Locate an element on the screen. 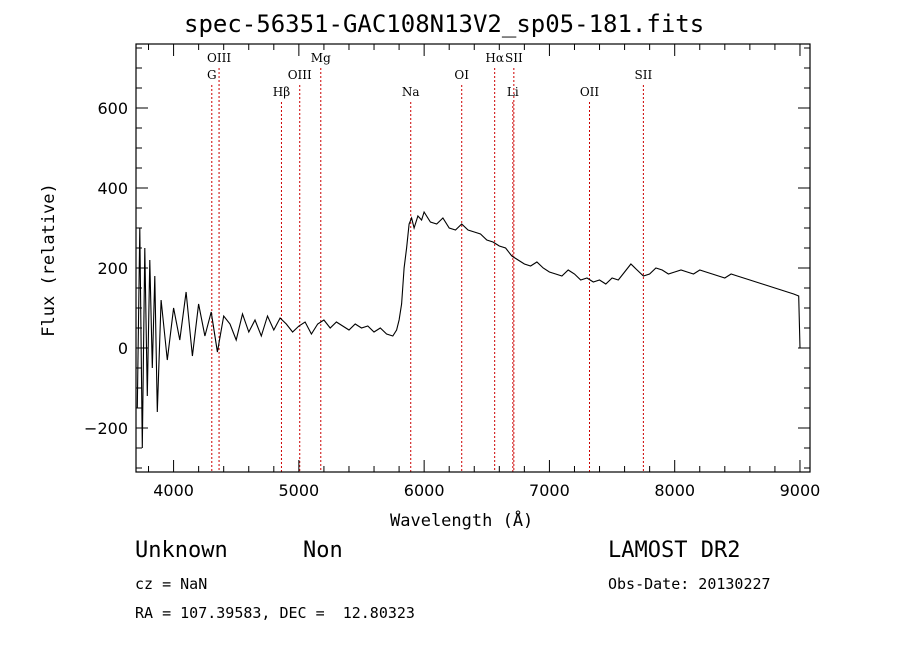 The image size is (900, 649). survey-text: LAMOST DR2 is located at coordinates (674, 550).